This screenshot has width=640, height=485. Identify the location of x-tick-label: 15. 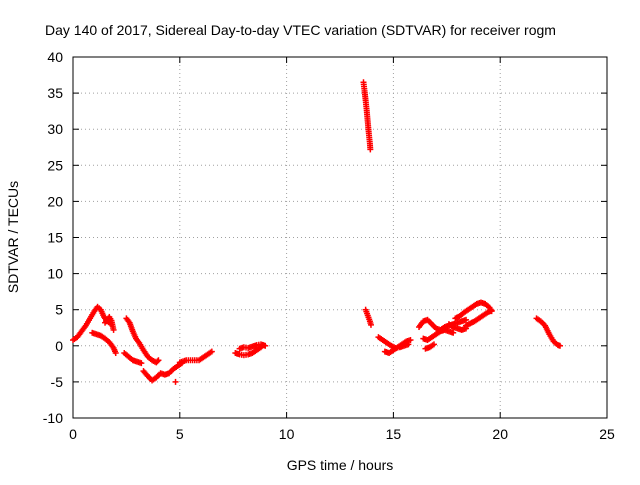
(394, 434).